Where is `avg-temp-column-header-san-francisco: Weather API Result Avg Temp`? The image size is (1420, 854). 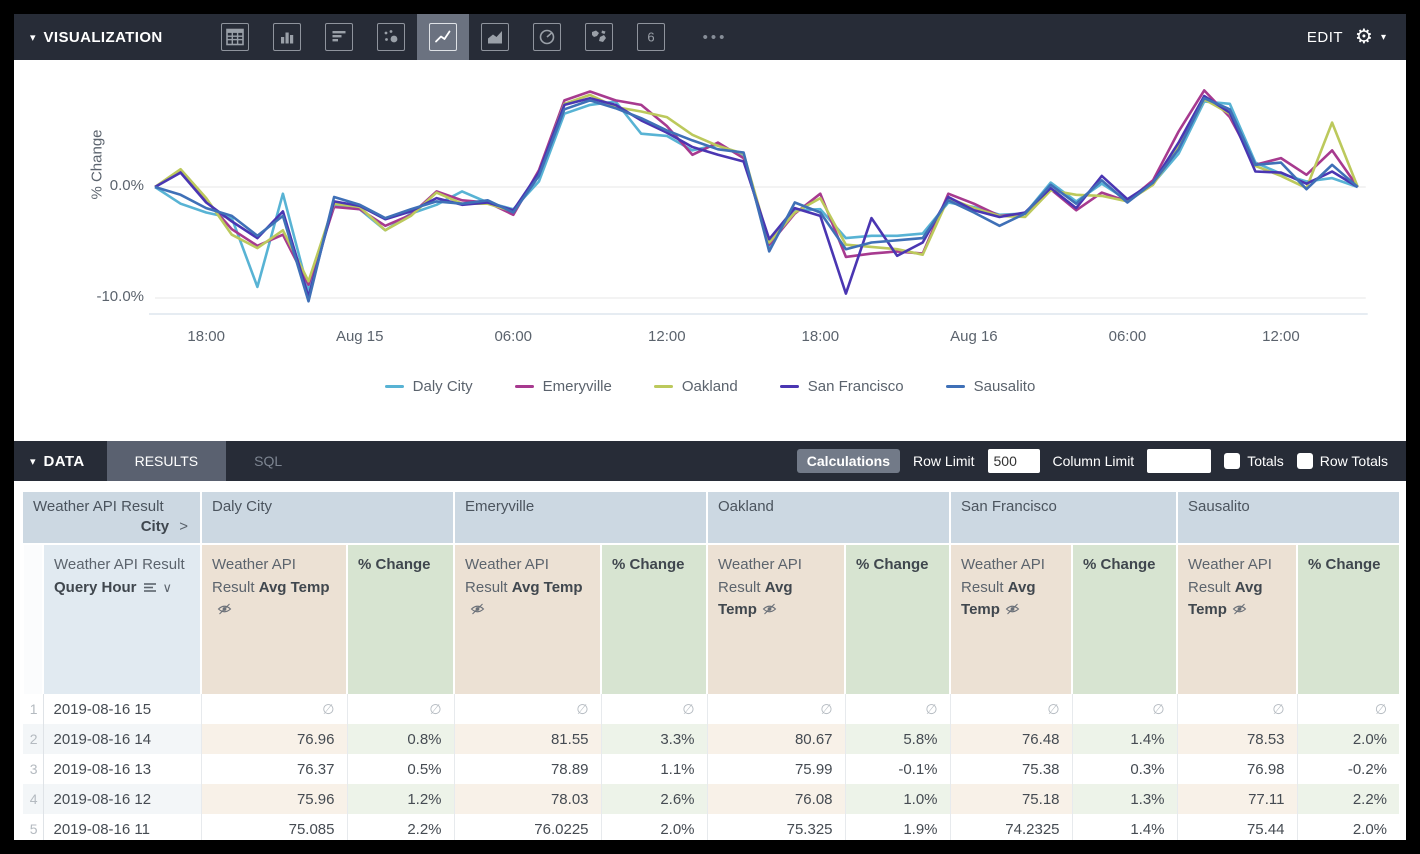
avg-temp-column-header-san-francisco: Weather API Result Avg Temp is located at coordinates (1011, 618).